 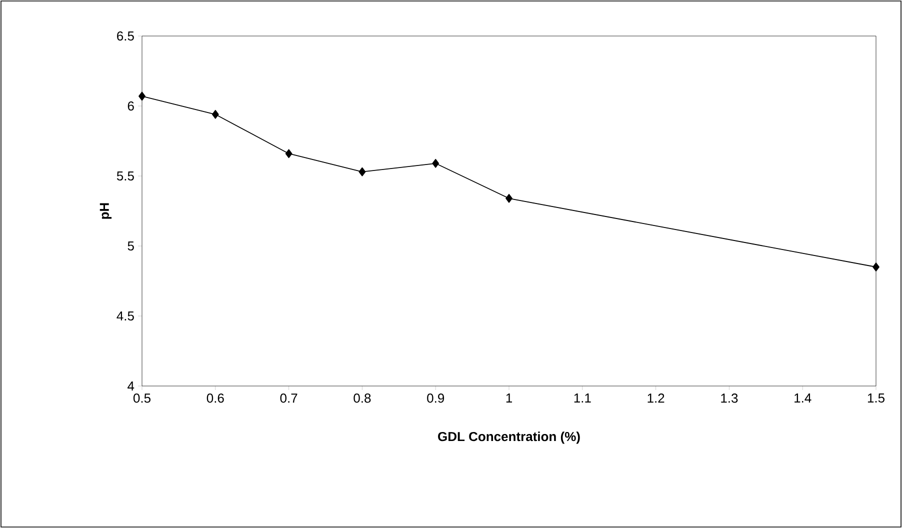 I want to click on x-tick-label: 1.1, so click(x=582, y=398).